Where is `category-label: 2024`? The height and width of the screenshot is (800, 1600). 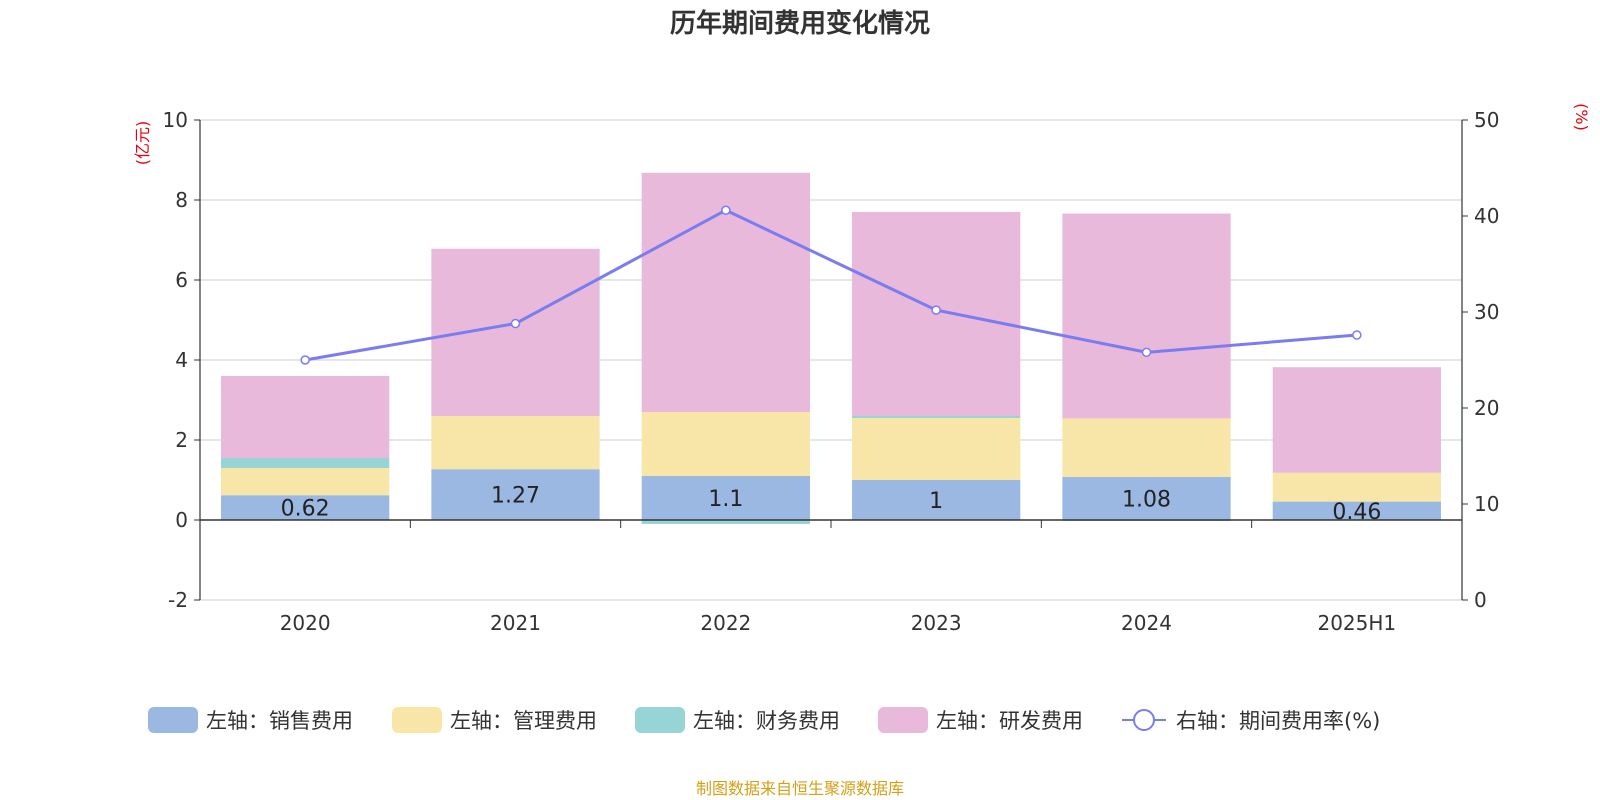
category-label: 2024 is located at coordinates (1146, 623).